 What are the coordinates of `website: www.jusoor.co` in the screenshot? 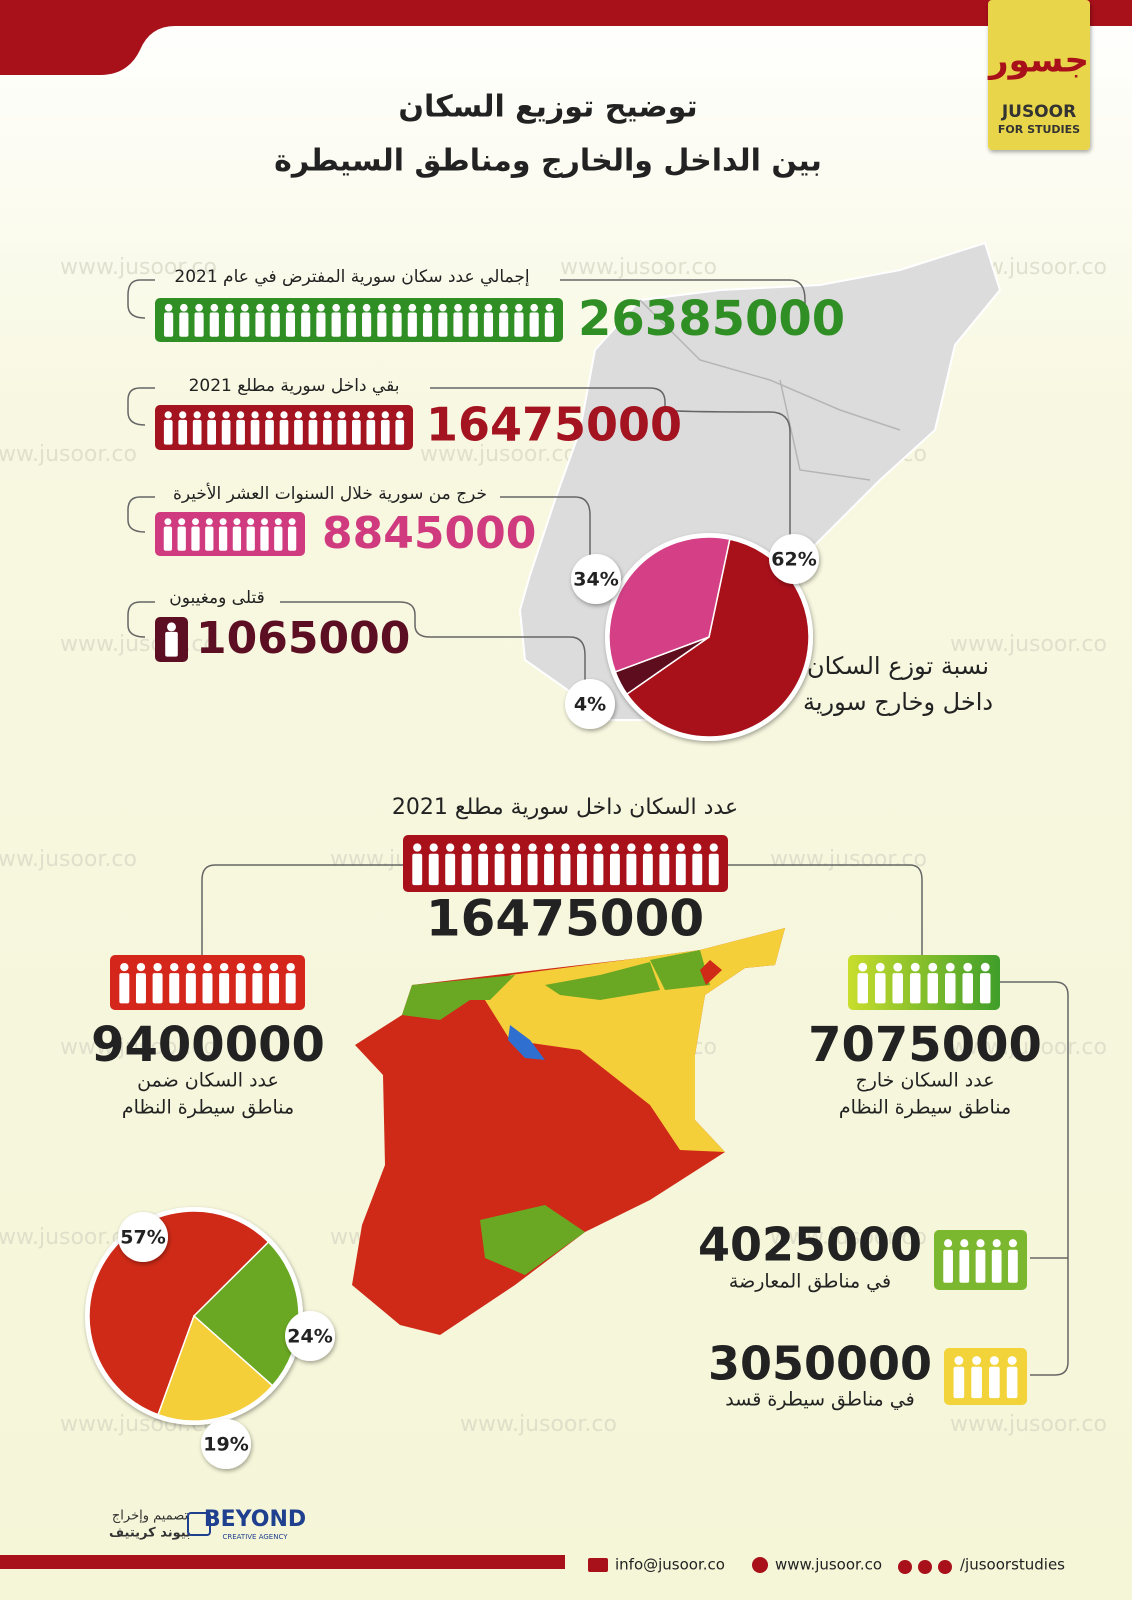 It's located at (828, 1565).